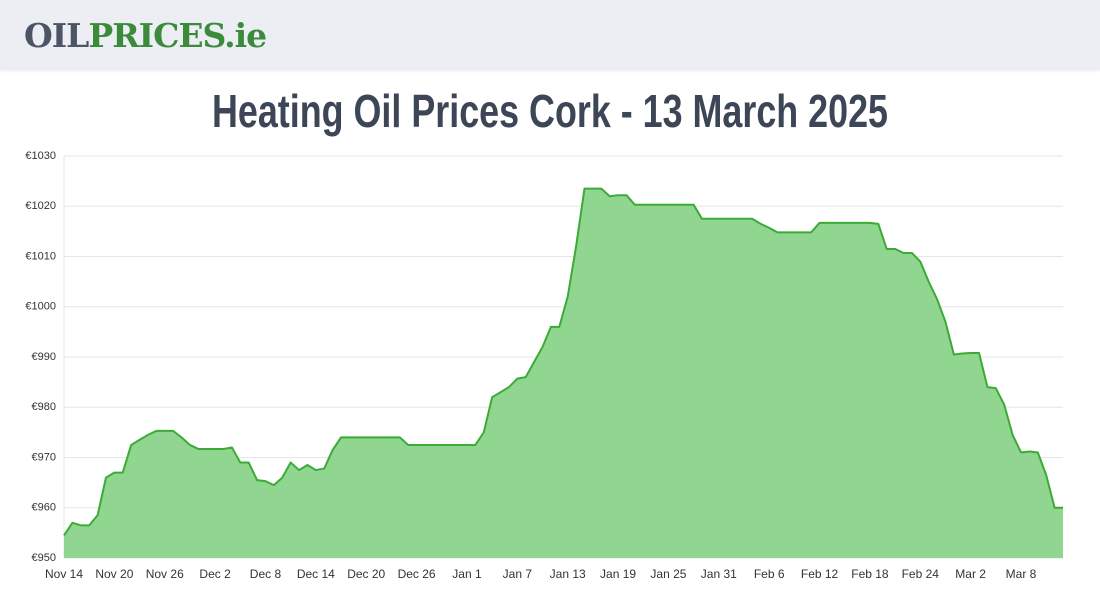 The width and height of the screenshot is (1100, 600). What do you see at coordinates (114, 574) in the screenshot?
I see `x-tick-label: Nov 20` at bounding box center [114, 574].